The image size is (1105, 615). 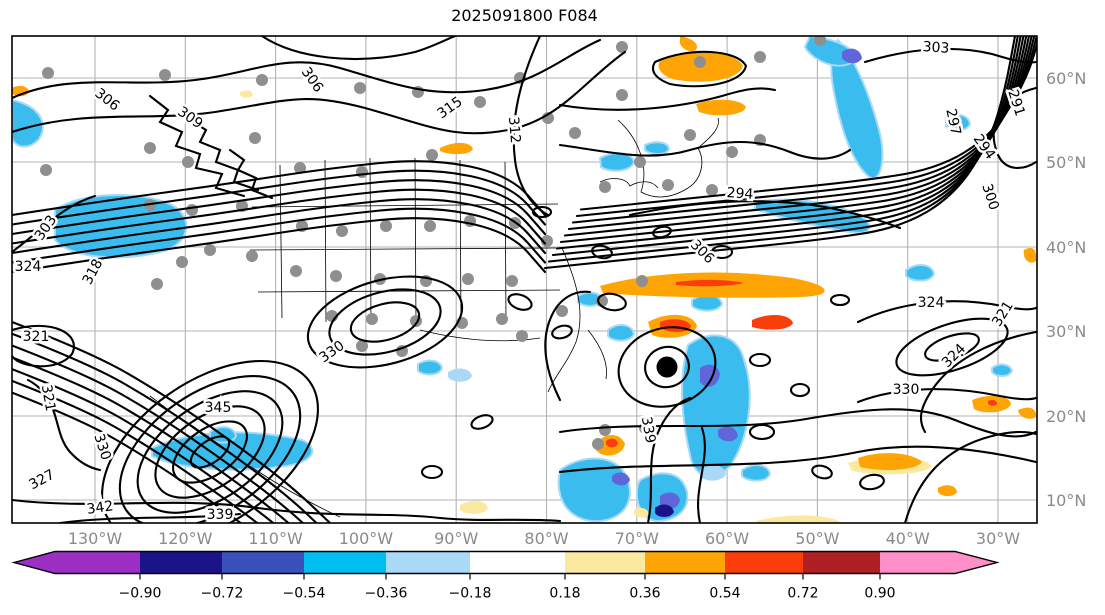 What do you see at coordinates (564, 594) in the screenshot?
I see `colorbar-tick-label: 0.18` at bounding box center [564, 594].